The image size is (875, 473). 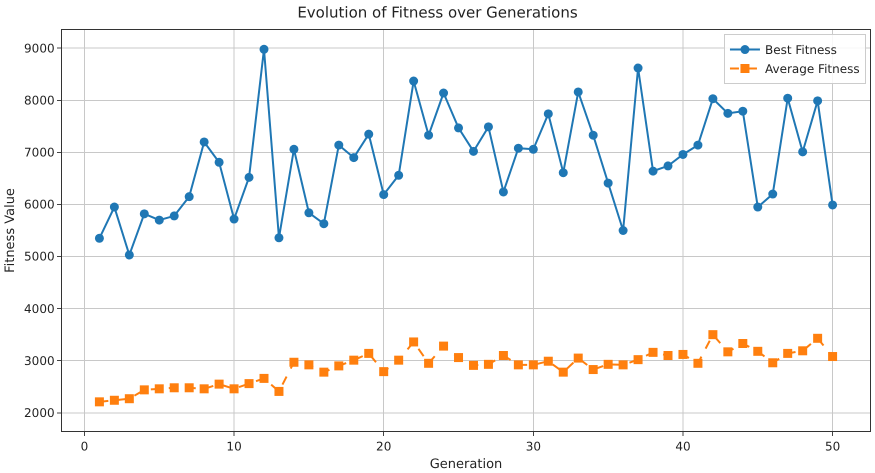 What do you see at coordinates (533, 446) in the screenshot?
I see `x-tick-label: 30` at bounding box center [533, 446].